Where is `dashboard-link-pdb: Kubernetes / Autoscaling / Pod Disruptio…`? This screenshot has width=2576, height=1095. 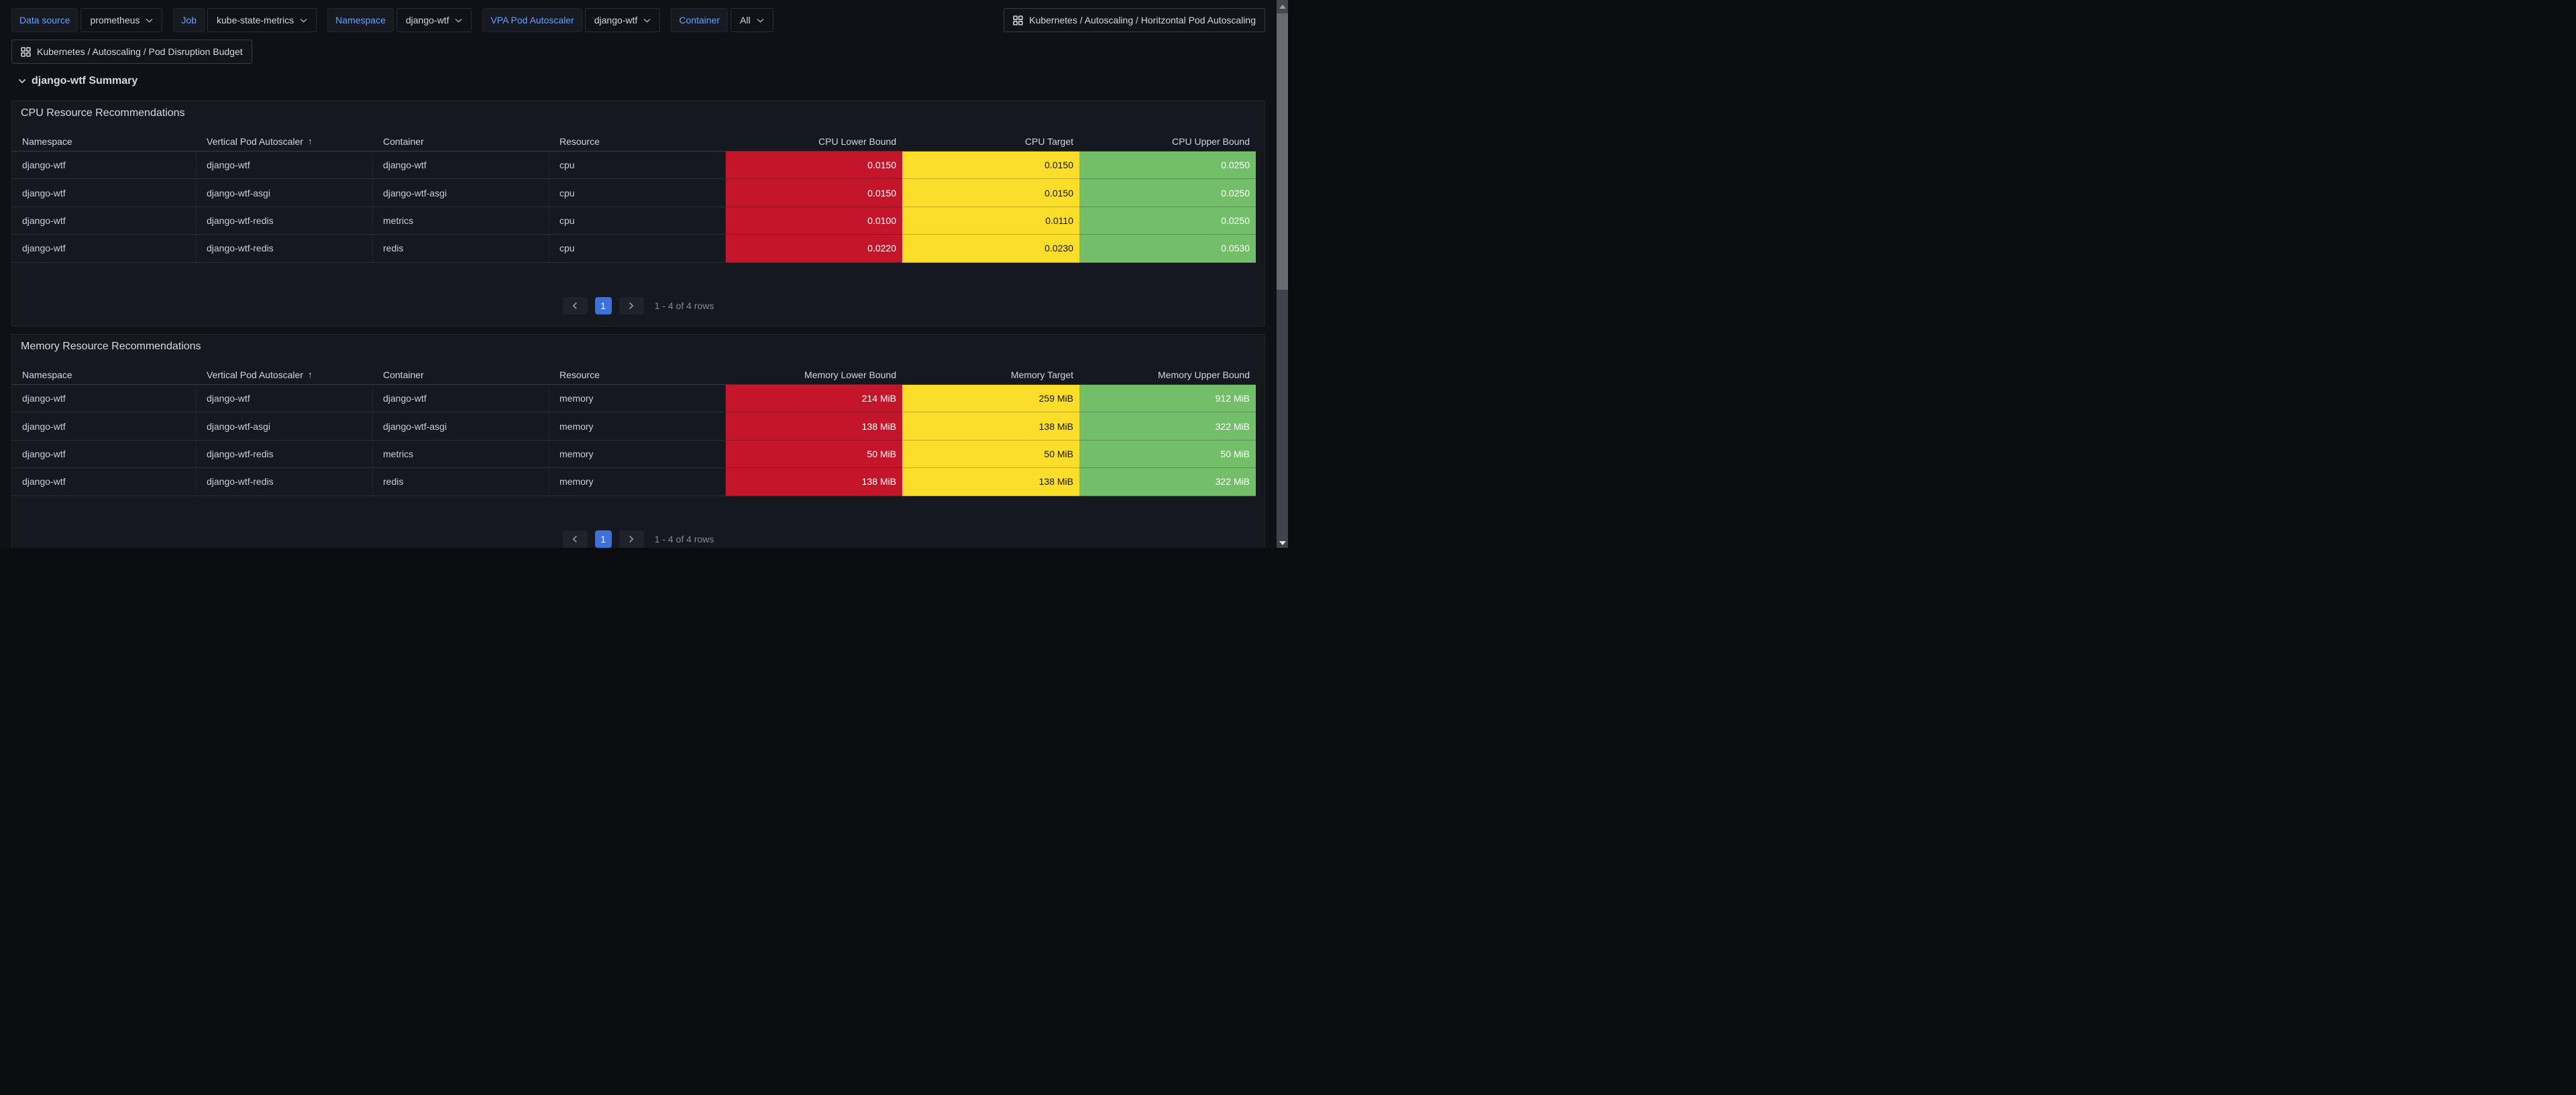
dashboard-link-pdb: Kubernetes / Autoscaling / Pod Disruptio… is located at coordinates (131, 52).